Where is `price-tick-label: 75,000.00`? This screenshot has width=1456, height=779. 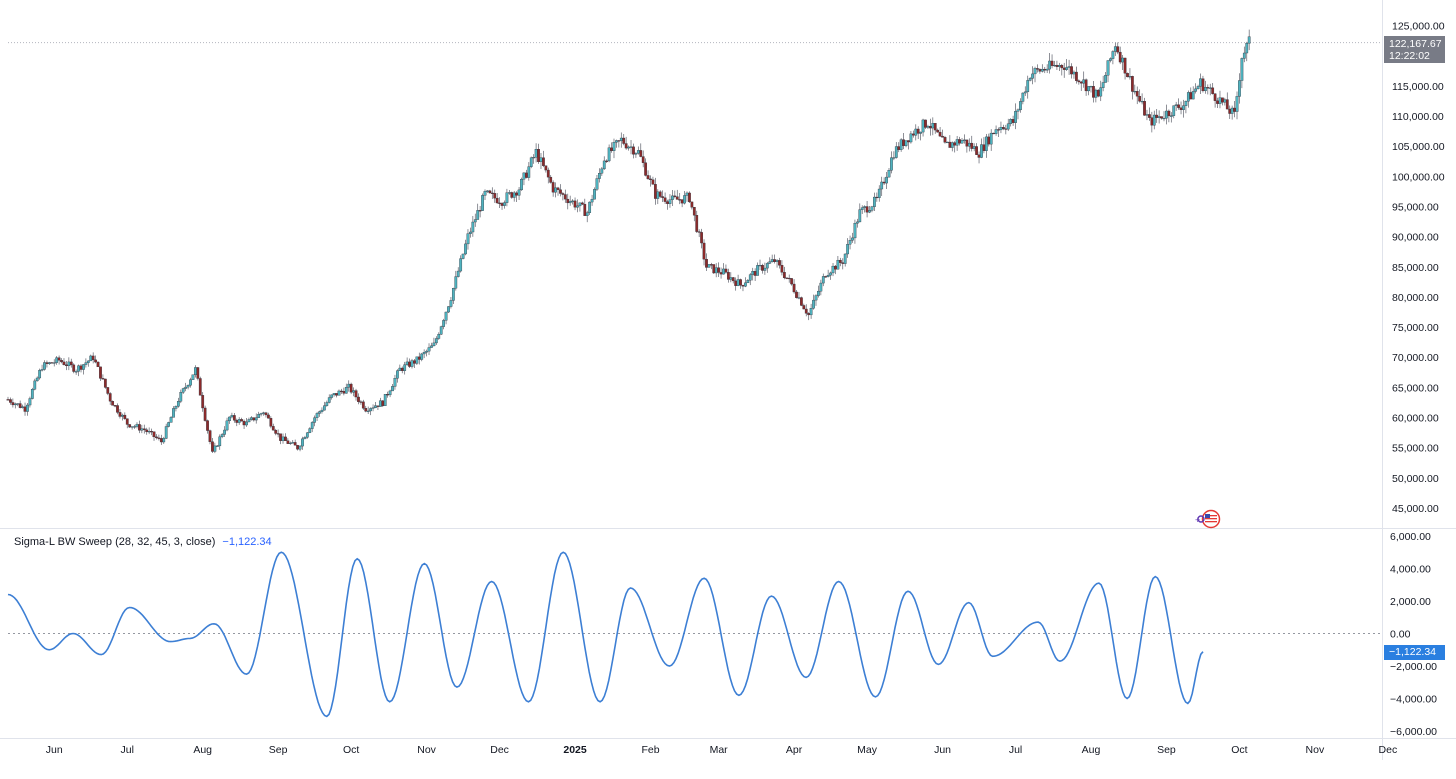
price-tick-label: 75,000.00 is located at coordinates (1415, 328).